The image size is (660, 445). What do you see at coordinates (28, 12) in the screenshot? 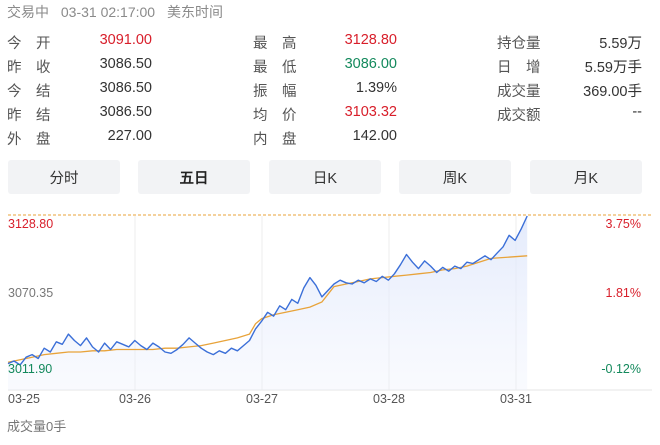
I see `trade-state: 交易中` at bounding box center [28, 12].